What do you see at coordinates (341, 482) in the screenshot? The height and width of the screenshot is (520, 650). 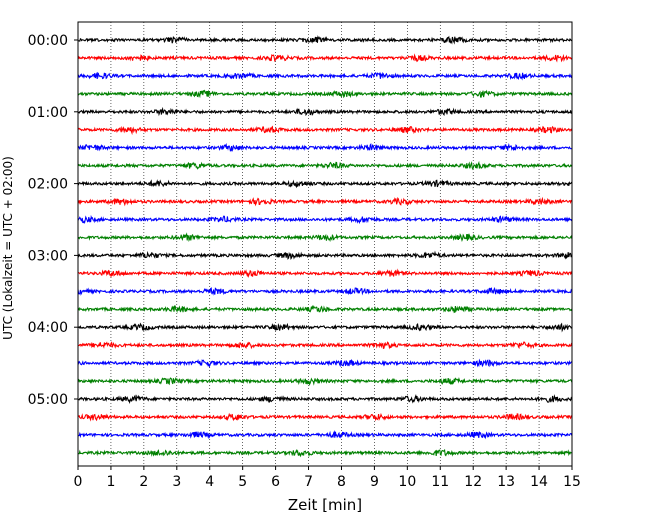 I see `x-tick-label: 8` at bounding box center [341, 482].